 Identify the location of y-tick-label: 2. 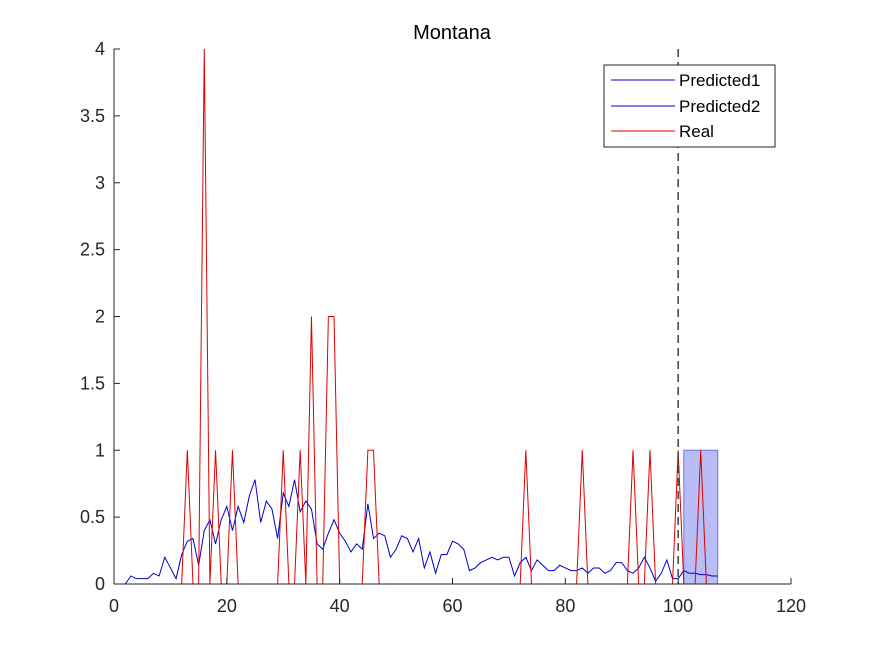
(100, 317).